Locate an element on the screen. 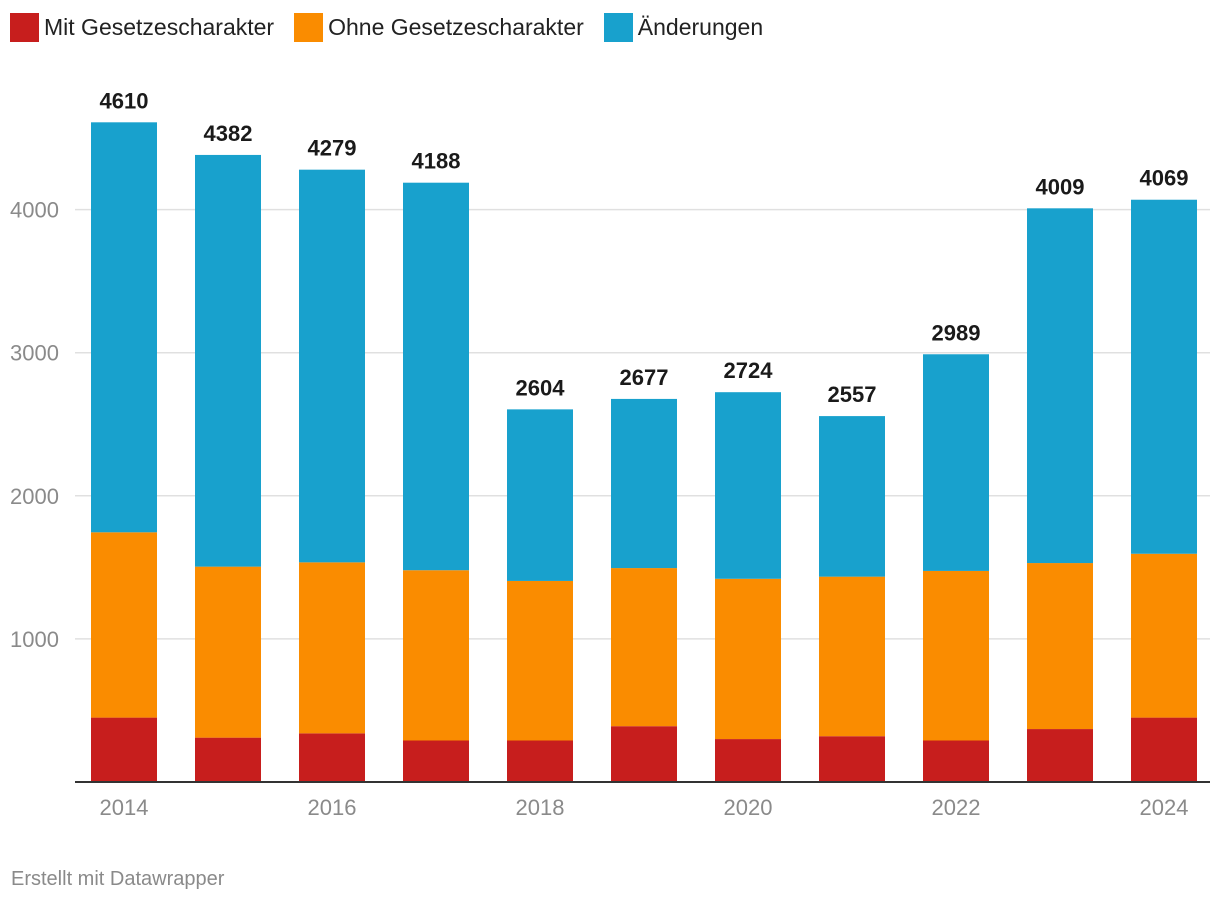 This screenshot has height=906, width=1220. credit-text: Erstellt mit Datawrapper is located at coordinates (118, 879).